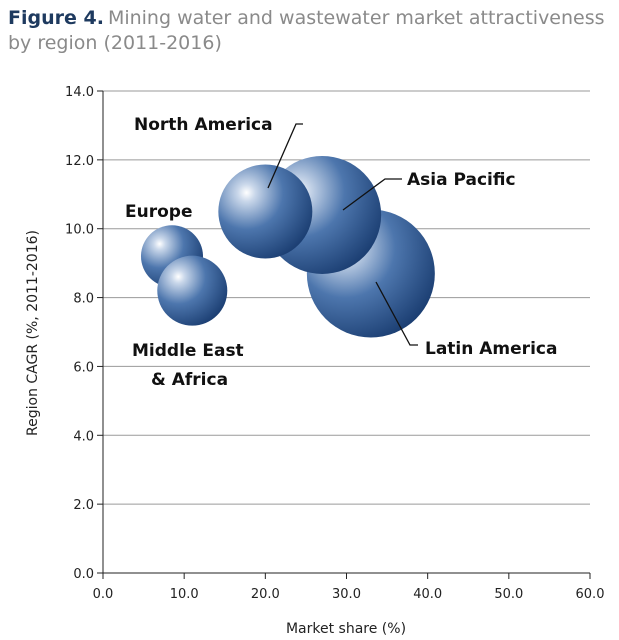 The height and width of the screenshot is (640, 619). Describe the element at coordinates (158, 212) in the screenshot. I see `region-label: Europe` at that location.